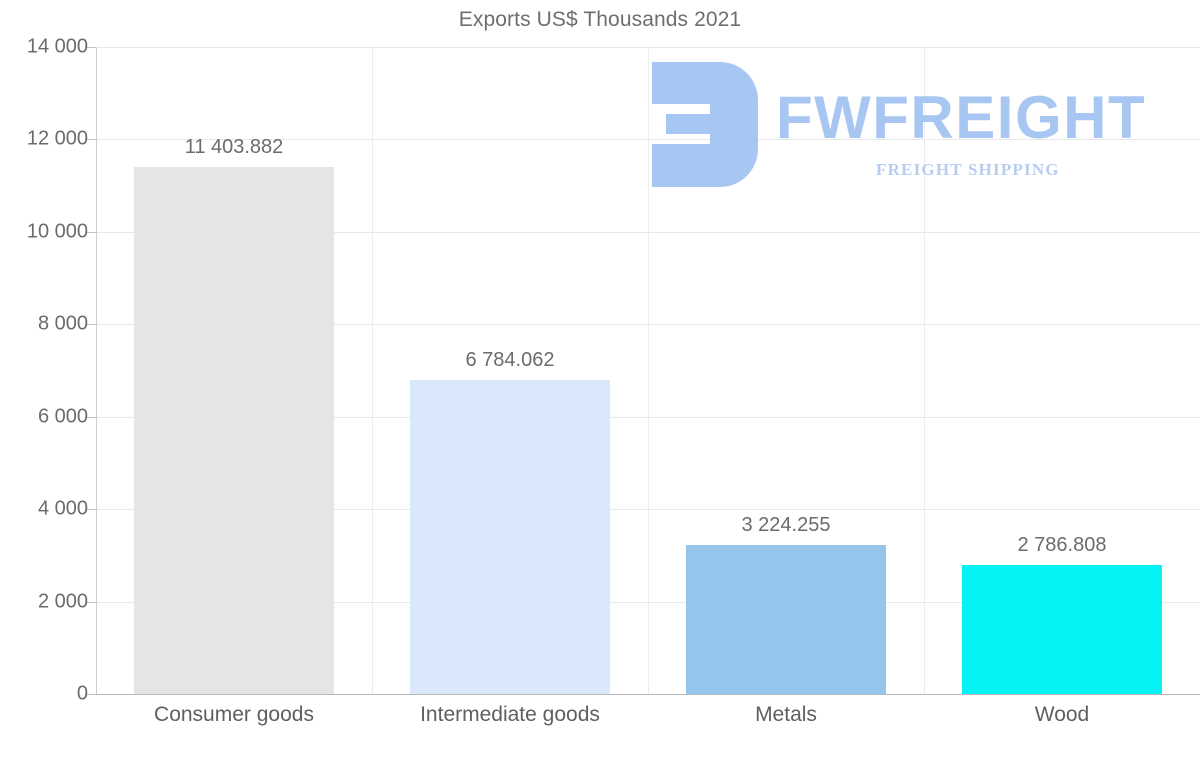 This screenshot has width=1200, height=763. I want to click on y-axis-tick-label: 12 000, so click(57, 138).